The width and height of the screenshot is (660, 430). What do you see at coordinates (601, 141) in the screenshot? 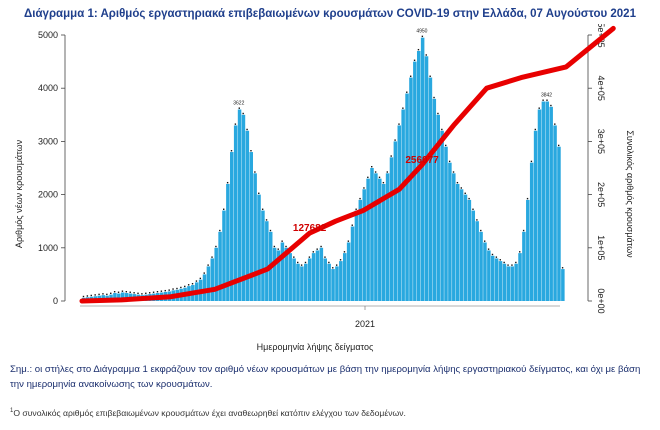
I see `right-tick-label: 3e+05` at bounding box center [601, 141].